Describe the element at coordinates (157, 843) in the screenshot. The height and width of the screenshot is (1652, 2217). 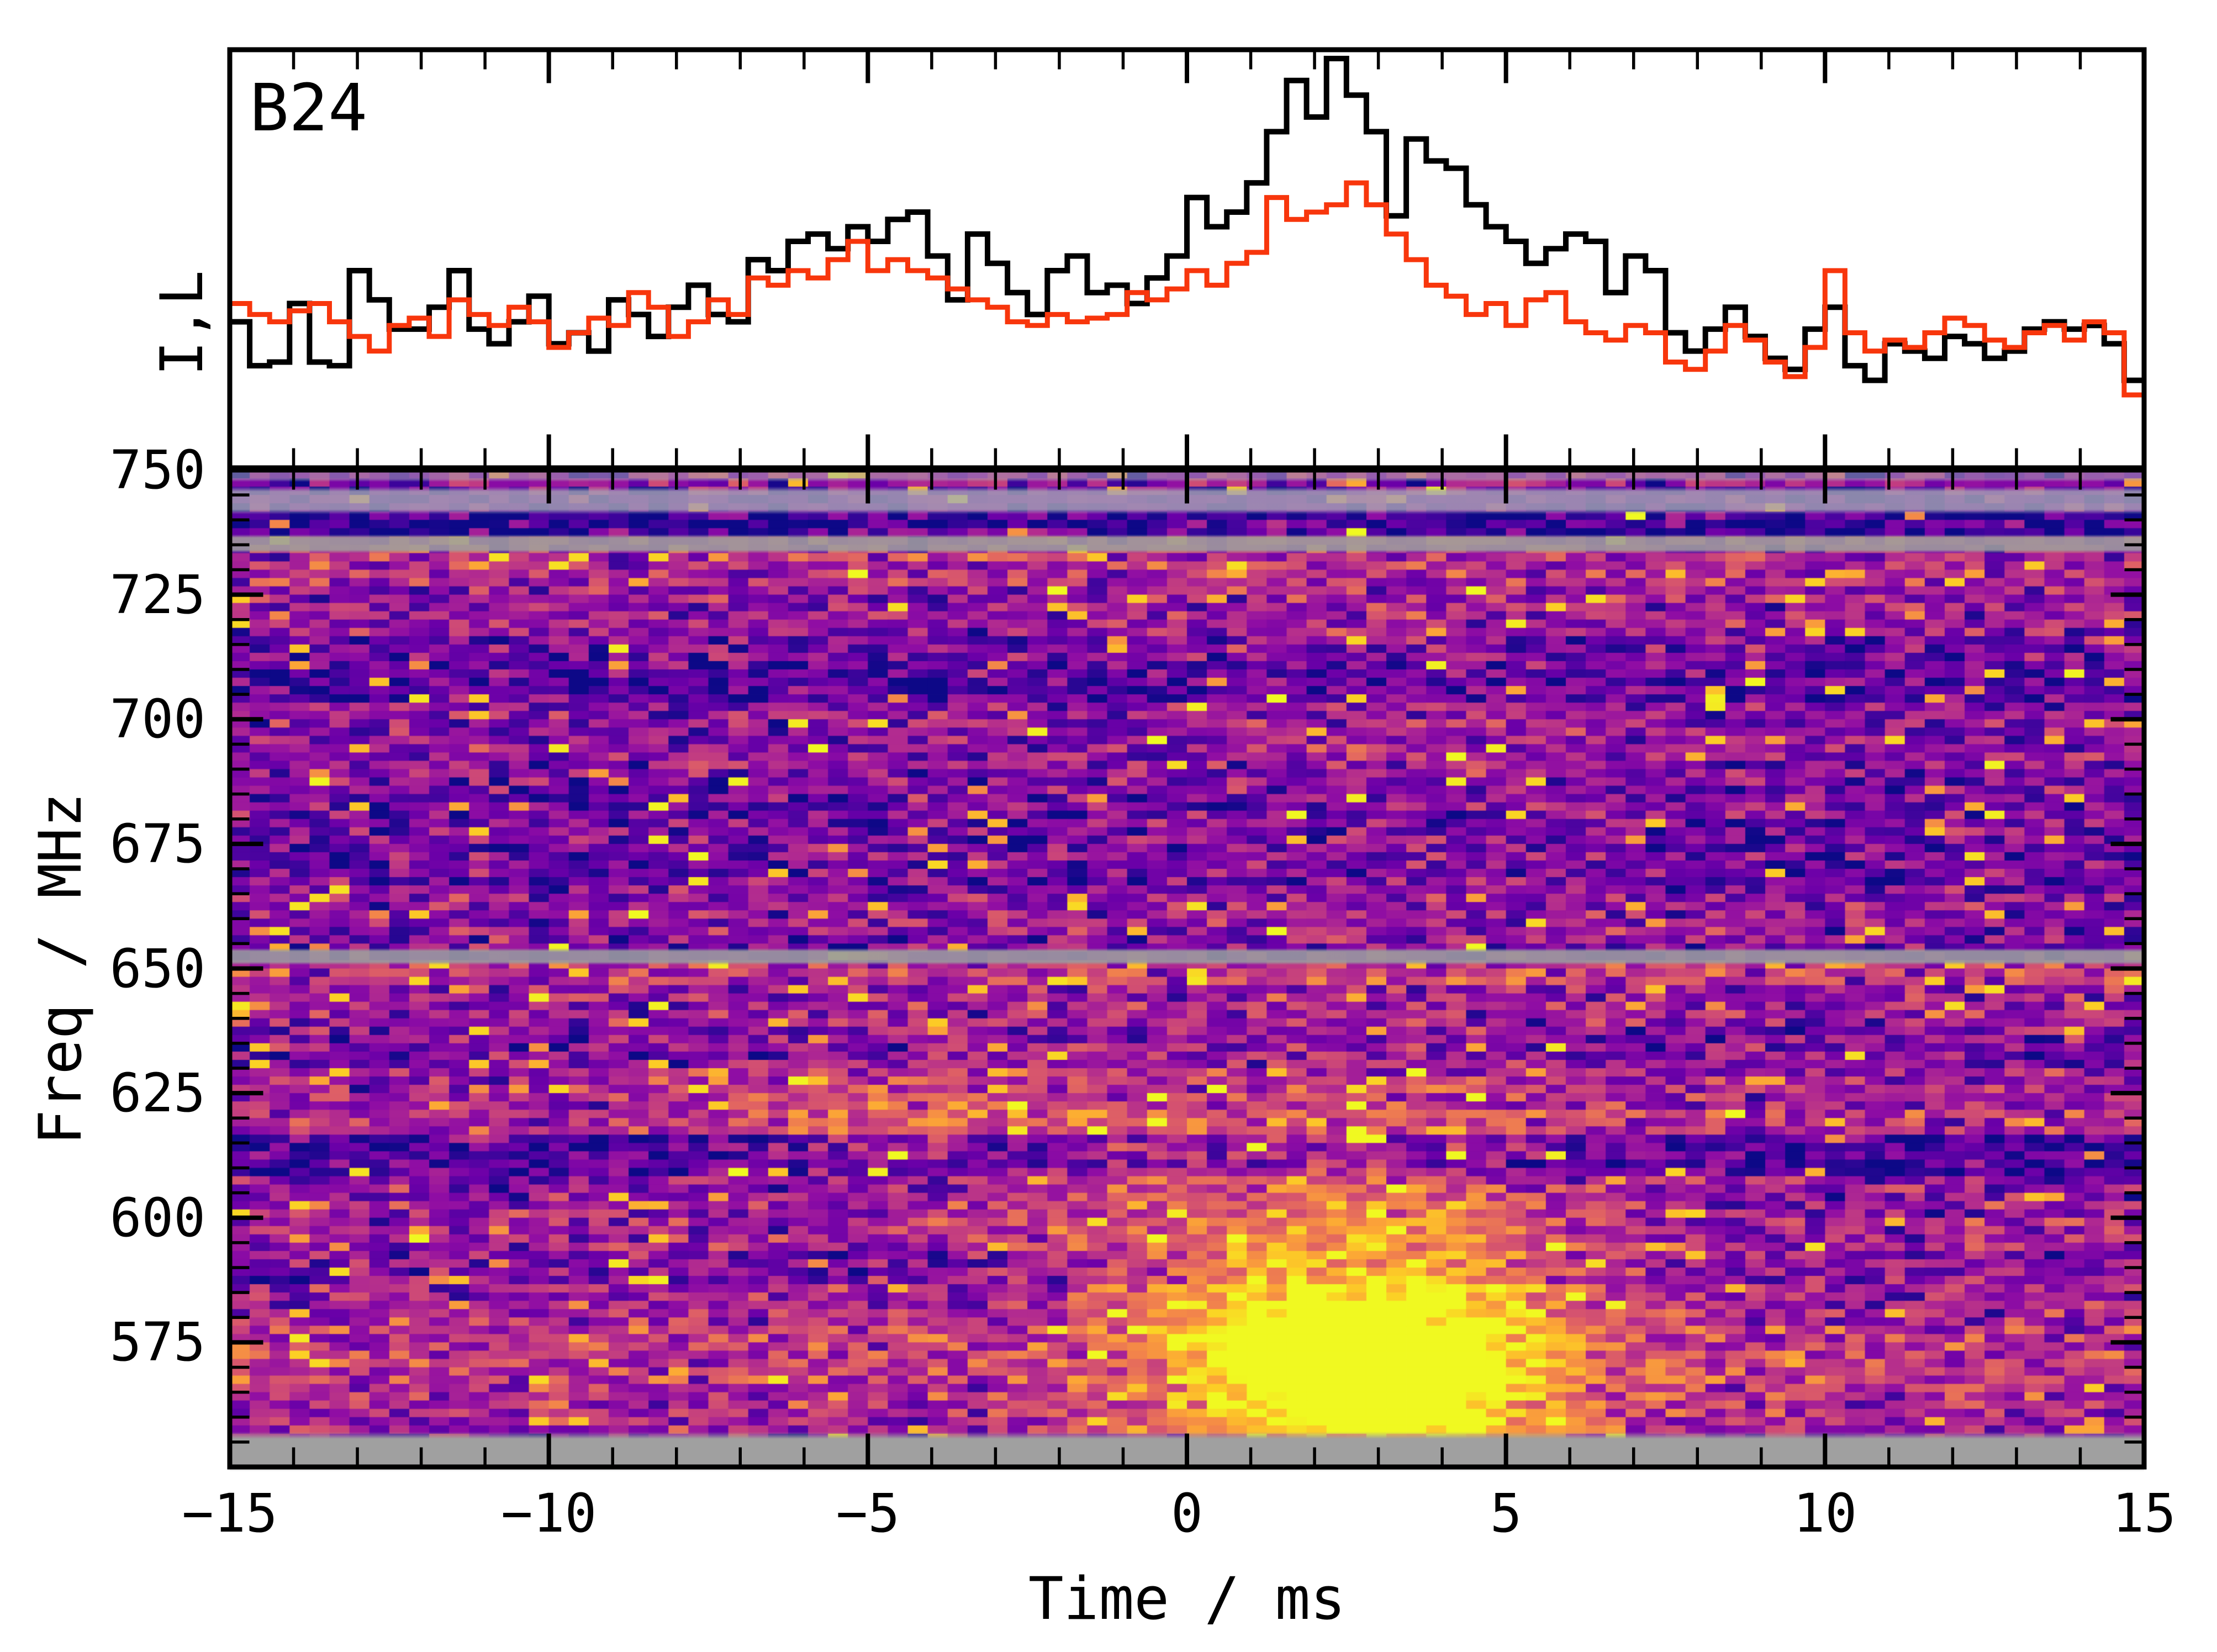
I see `y-tick-label: 675` at that location.